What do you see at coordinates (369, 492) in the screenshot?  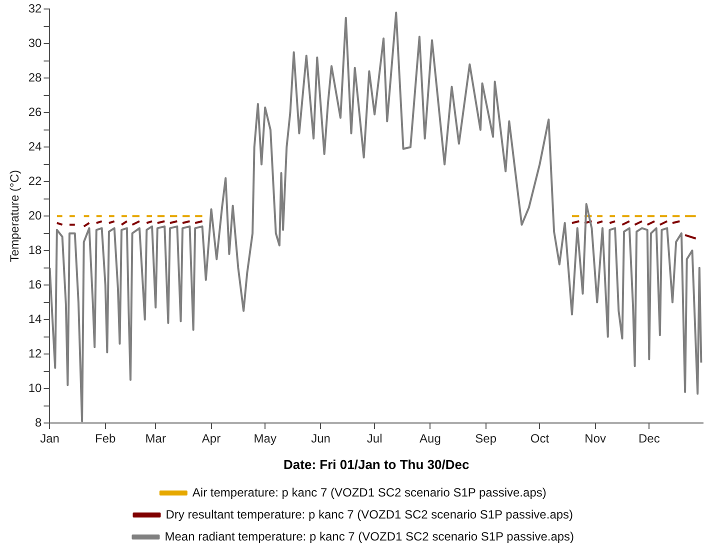 I see `legend-label: Air temperature: p kanc 7 (VOZD1 SC2 scenario S1P passive.aps)` at bounding box center [369, 492].